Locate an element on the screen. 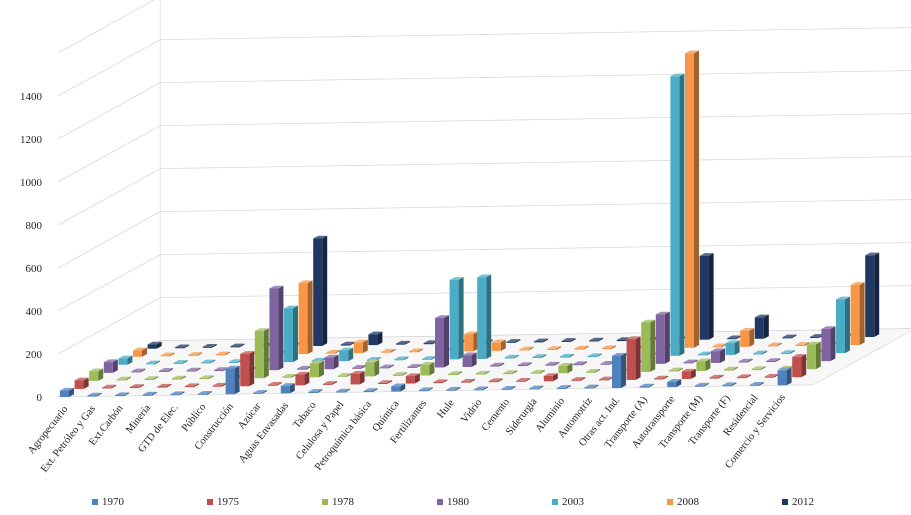 This screenshot has height=515, width=911. legend-label: 2012 is located at coordinates (803, 502).